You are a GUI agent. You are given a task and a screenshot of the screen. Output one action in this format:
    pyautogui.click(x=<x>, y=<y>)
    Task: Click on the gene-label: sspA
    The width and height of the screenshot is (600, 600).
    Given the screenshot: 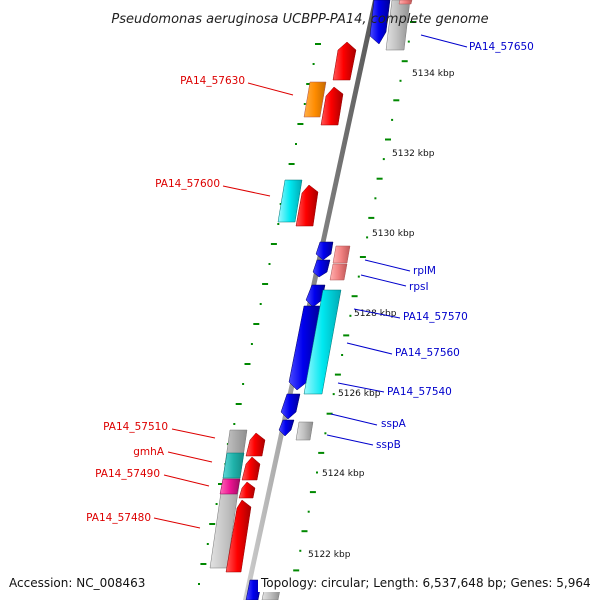 What is the action you would take?
    pyautogui.click(x=394, y=424)
    